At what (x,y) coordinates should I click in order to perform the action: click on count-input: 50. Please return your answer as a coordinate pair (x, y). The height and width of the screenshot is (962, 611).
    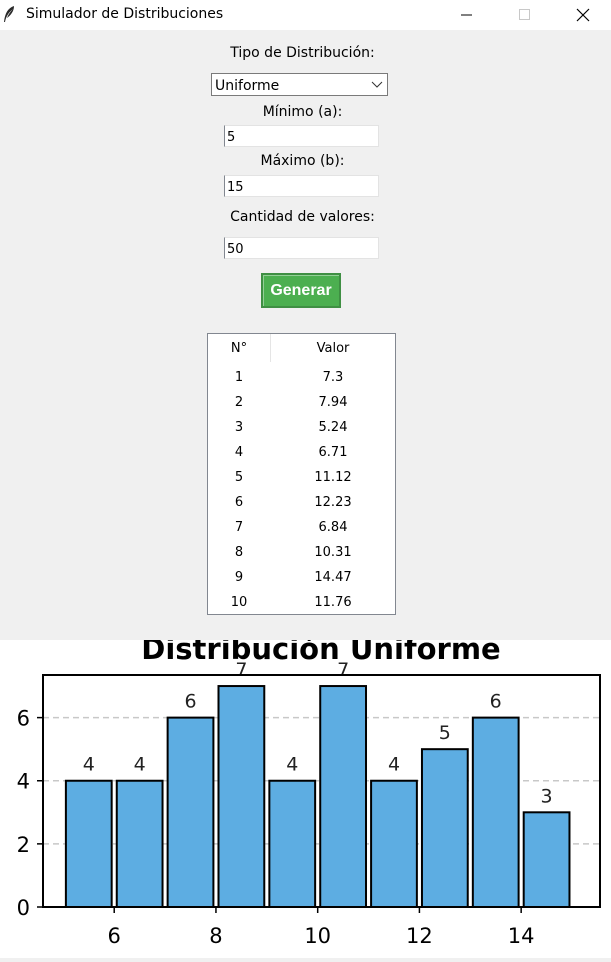
    Looking at the image, I should click on (301, 248).